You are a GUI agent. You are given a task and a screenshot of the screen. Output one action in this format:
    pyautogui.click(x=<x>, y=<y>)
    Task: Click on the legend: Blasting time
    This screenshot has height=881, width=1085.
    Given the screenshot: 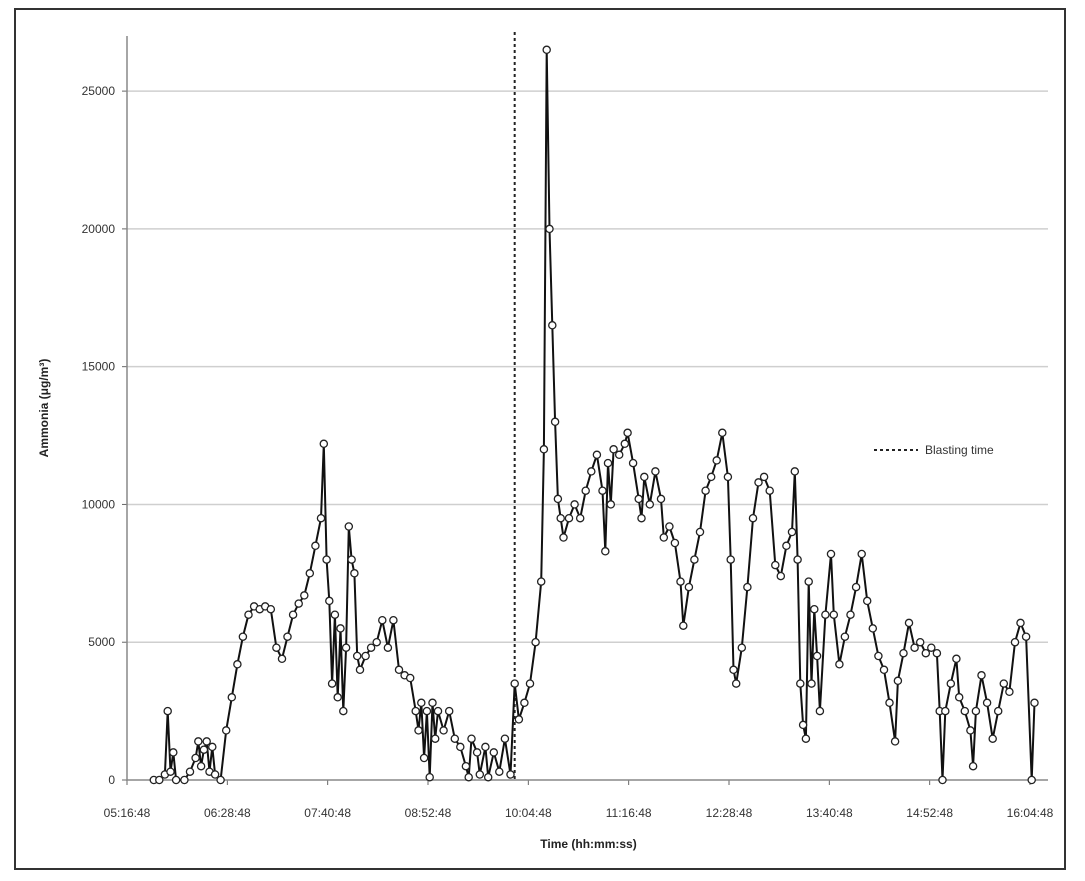 What is the action you would take?
    pyautogui.click(x=934, y=450)
    